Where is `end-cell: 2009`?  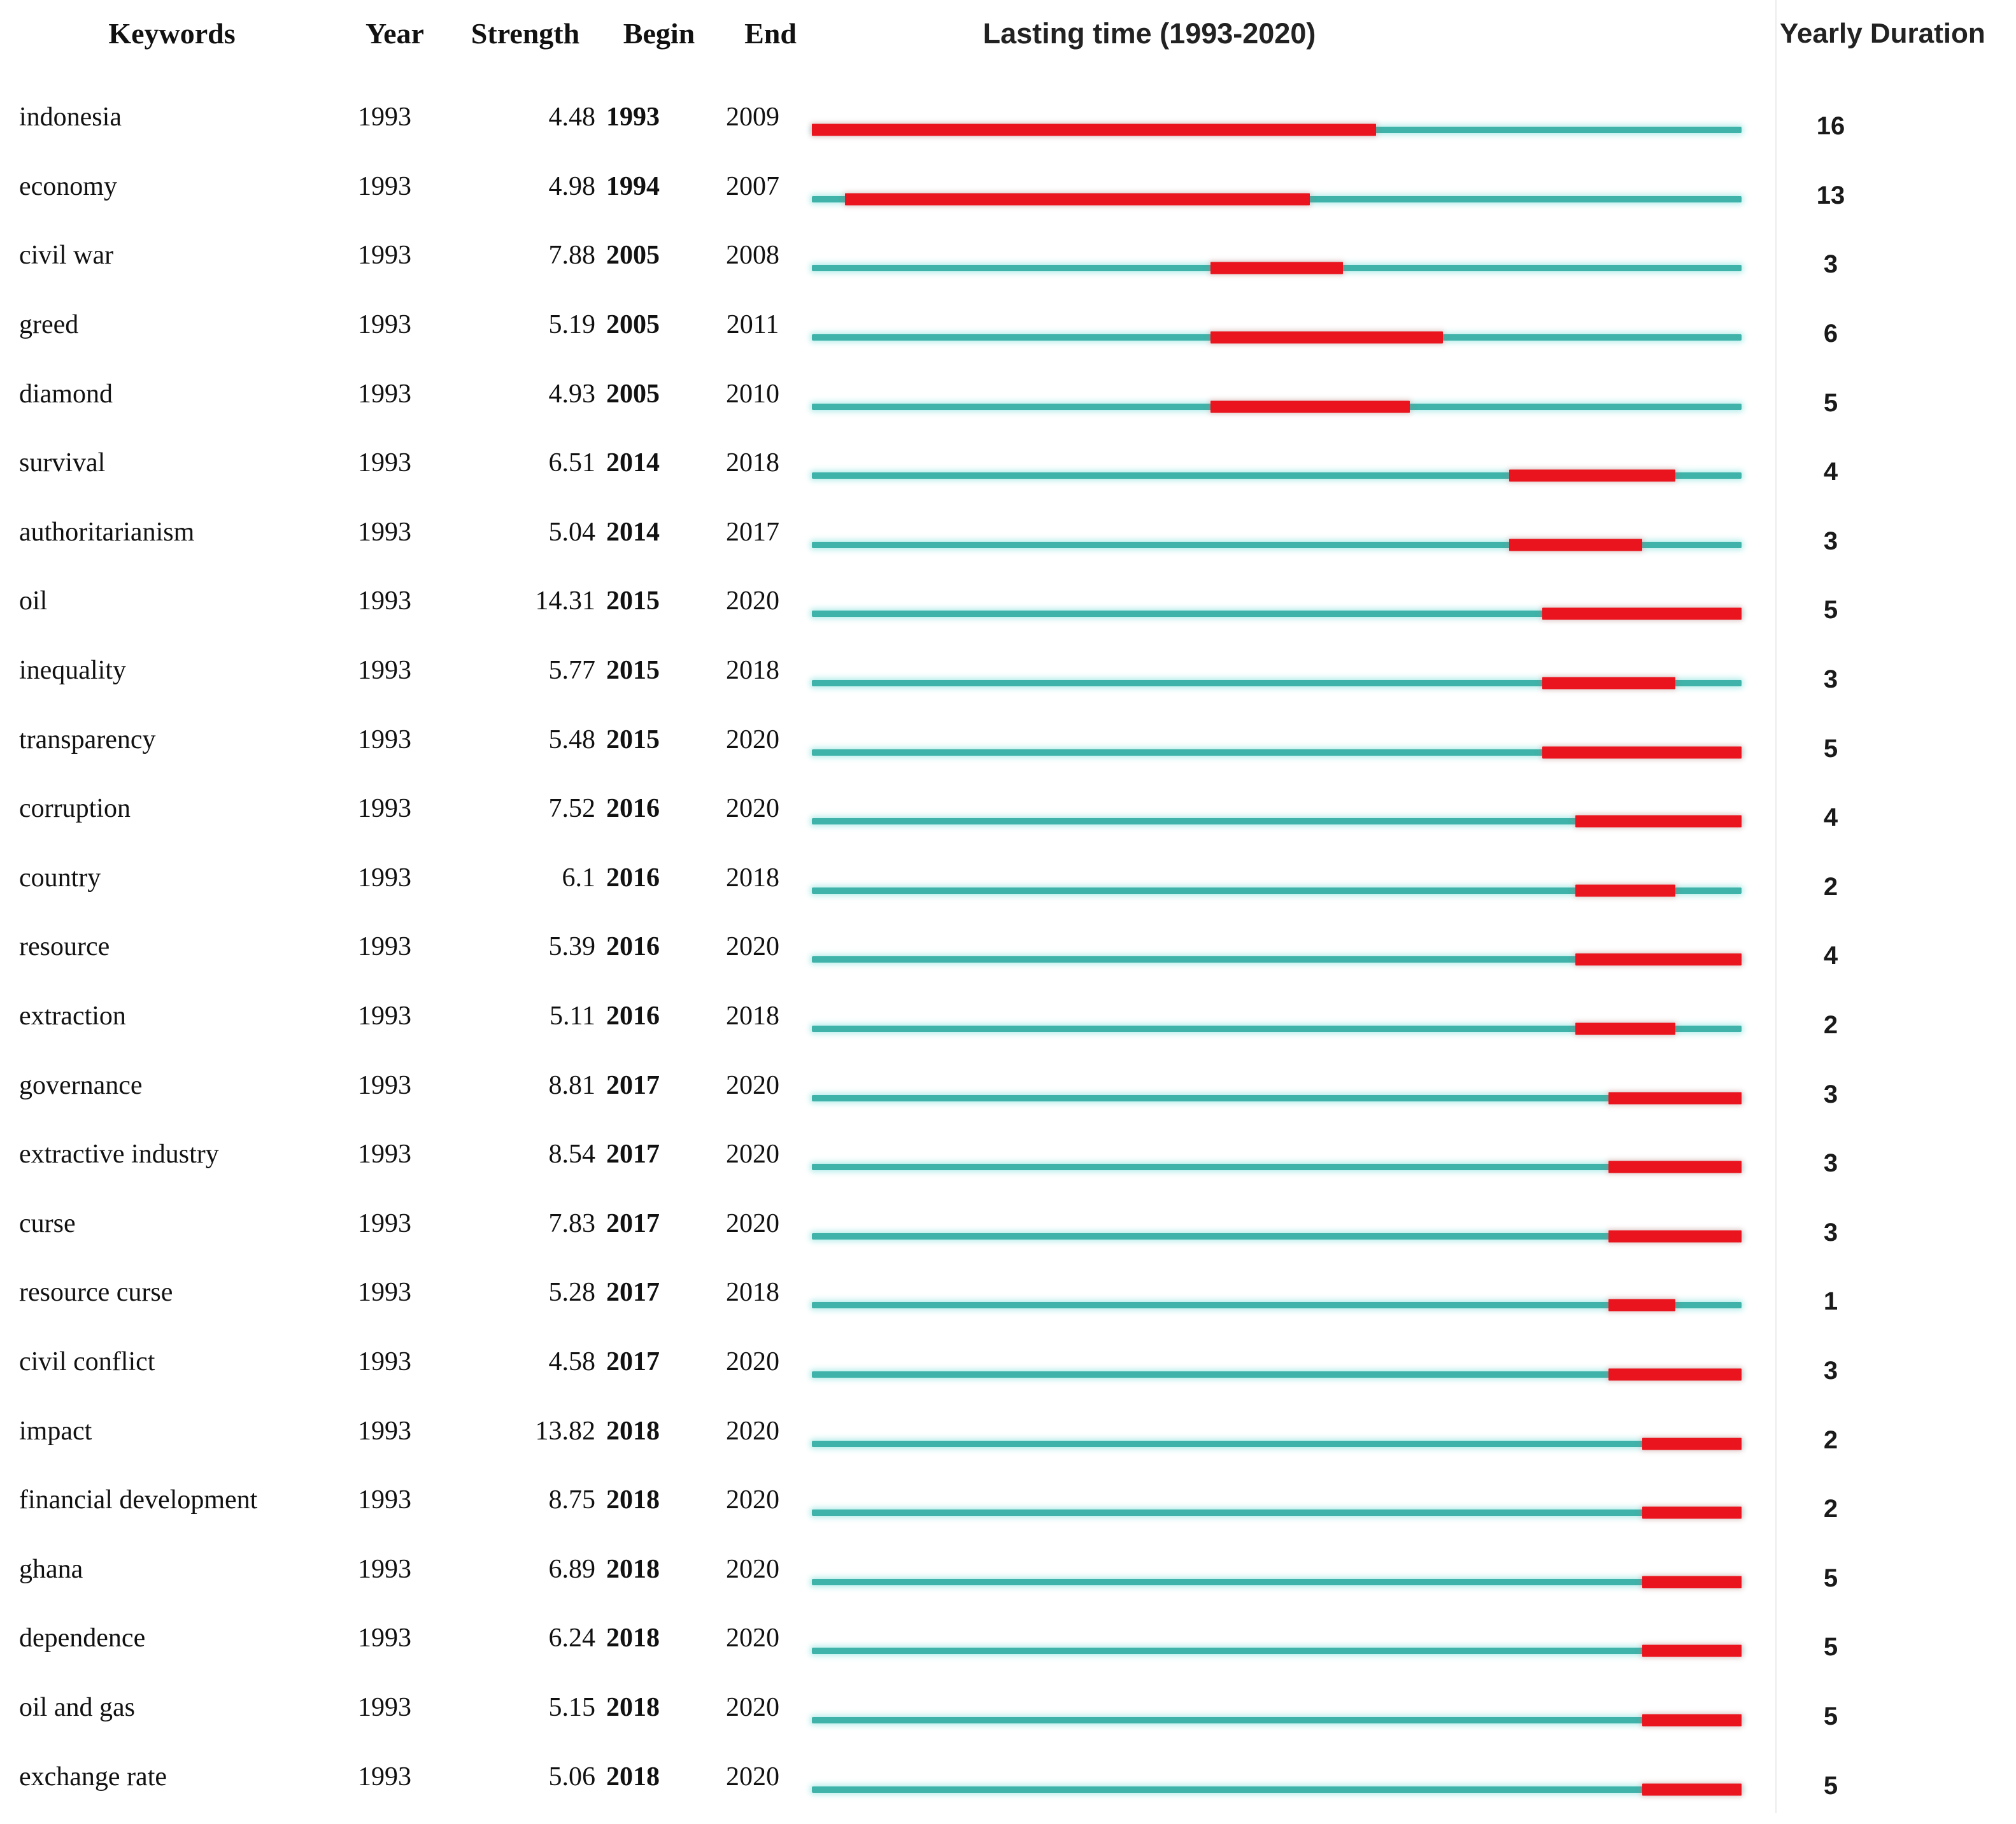
end-cell: 2009 is located at coordinates (752, 117).